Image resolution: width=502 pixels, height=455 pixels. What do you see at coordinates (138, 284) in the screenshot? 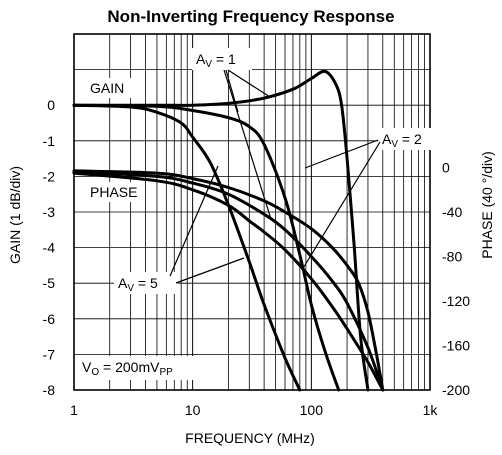
I see `av5-label: AV = 5` at bounding box center [138, 284].